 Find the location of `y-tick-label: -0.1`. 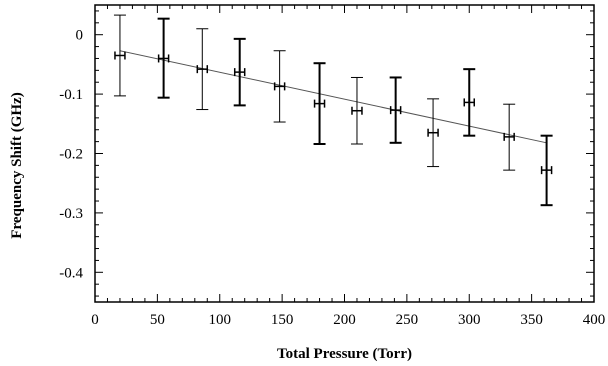

y-tick-label: -0.1 is located at coordinates (71, 95).